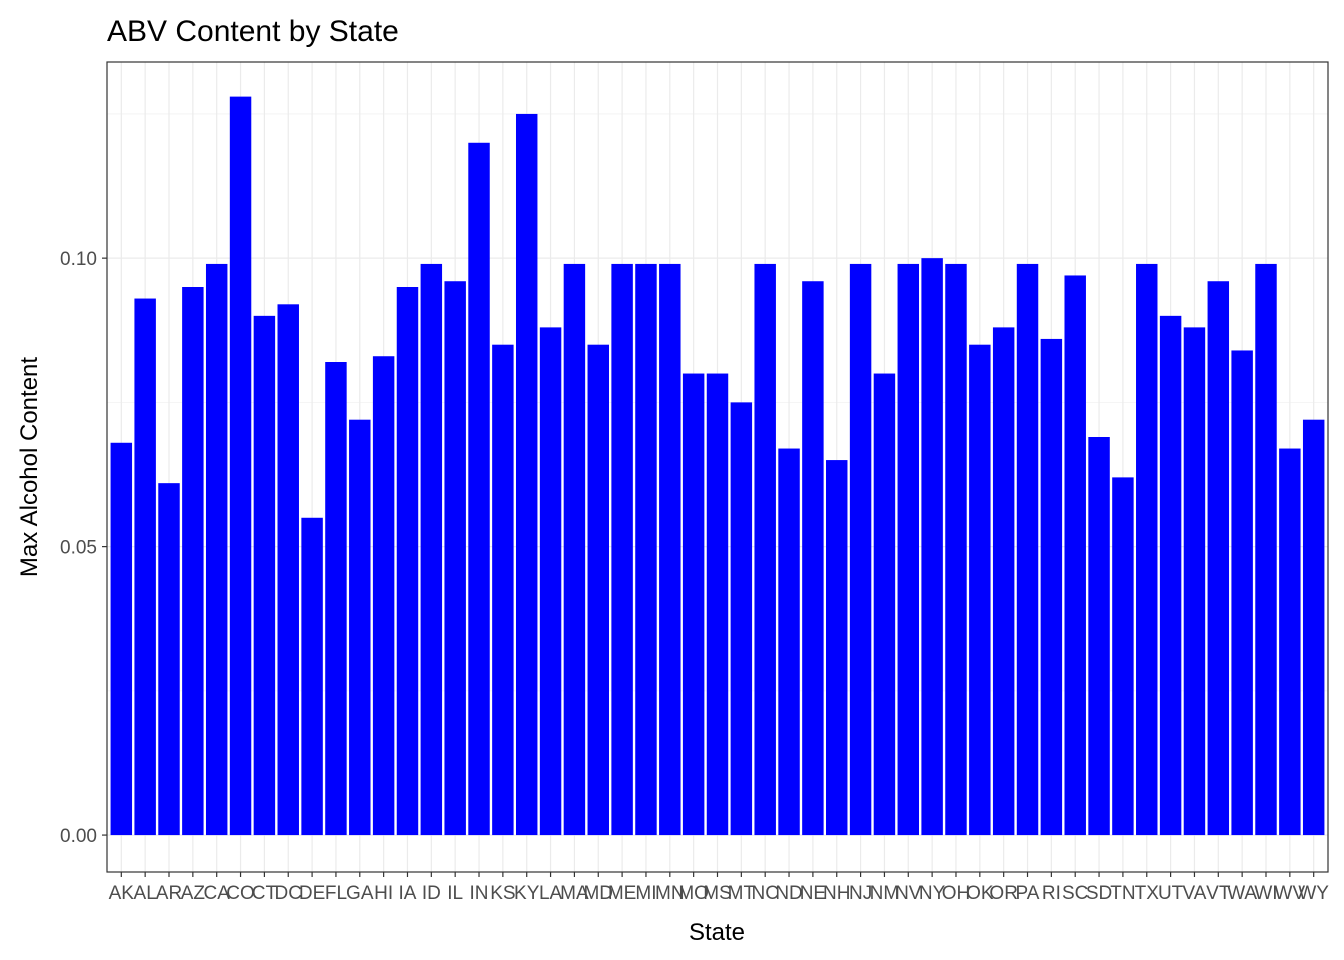 This screenshot has width=1344, height=960. Describe the element at coordinates (431, 893) in the screenshot. I see `x-tick-label: ID` at that location.